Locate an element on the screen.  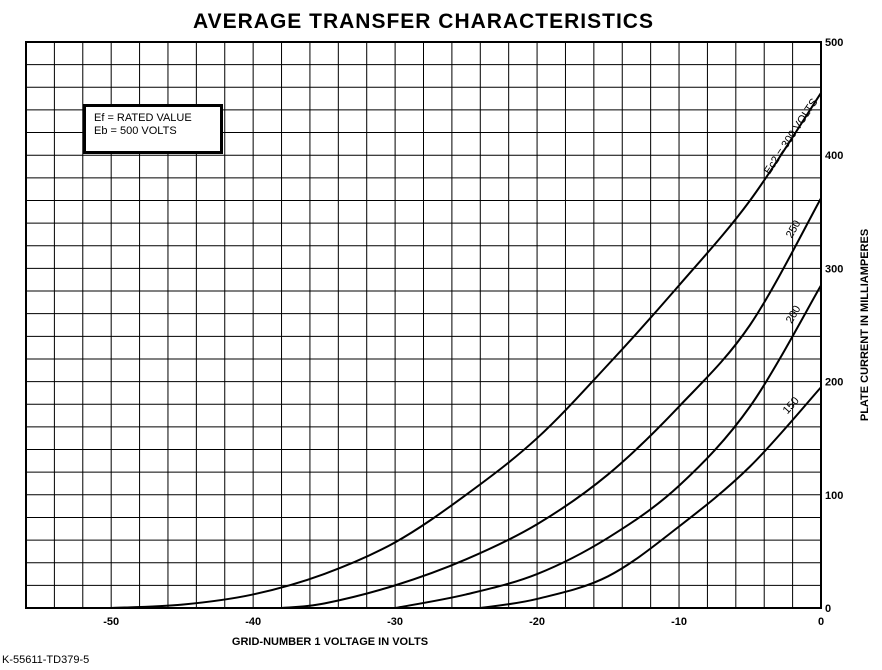
y-tick-label: 500 is located at coordinates (834, 43).